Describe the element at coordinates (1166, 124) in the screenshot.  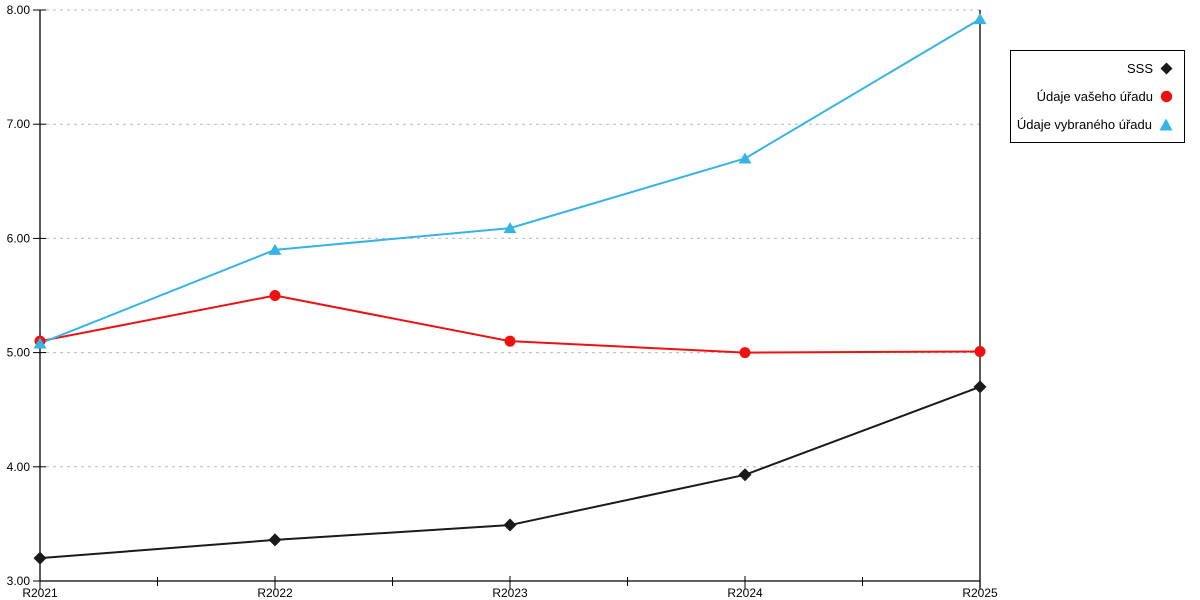
I see `triangle-icon` at that location.